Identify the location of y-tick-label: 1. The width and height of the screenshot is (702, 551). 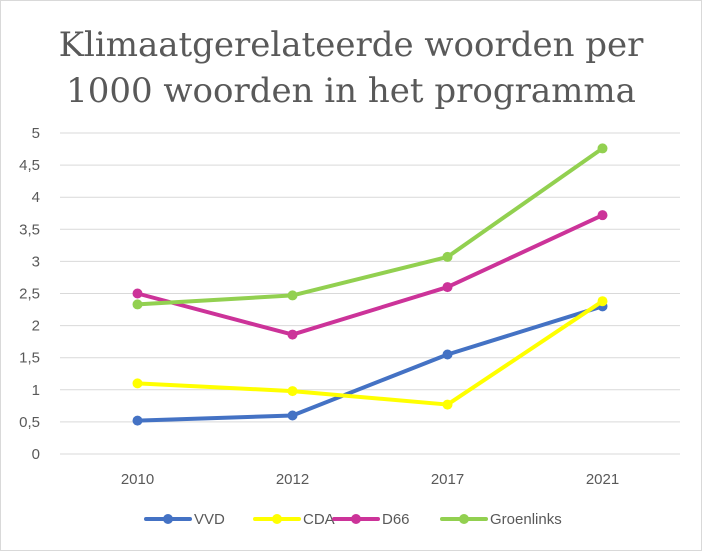
(36, 390).